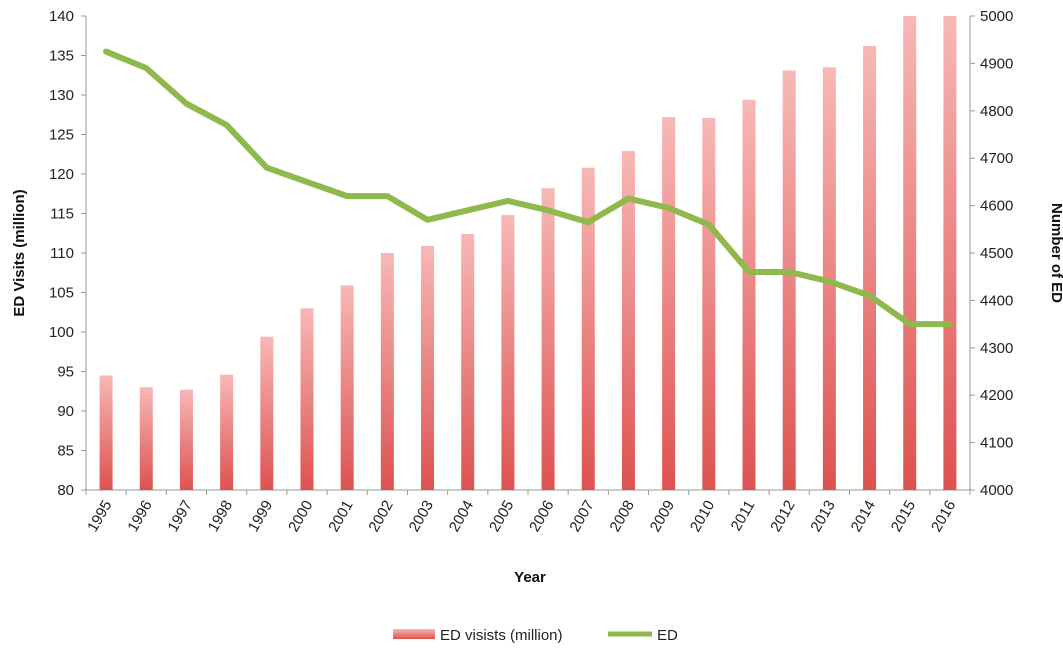 Image resolution: width=1063 pixels, height=652 pixels. I want to click on y-axis-title: ED Visits (million), so click(19, 252).